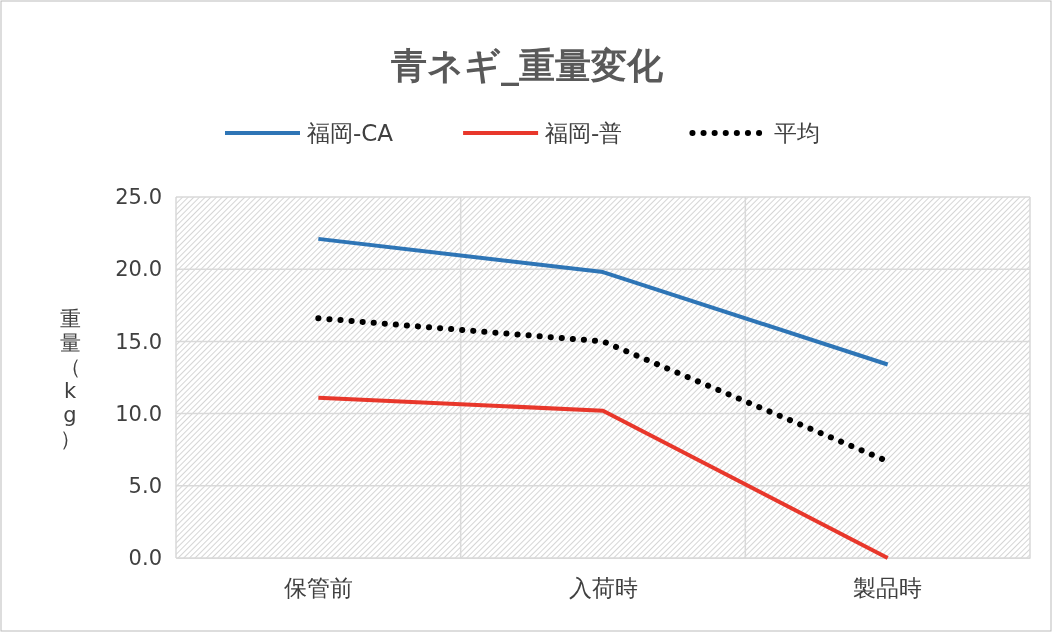 Image resolution: width=1054 pixels, height=635 pixels. I want to click on y-tick-label: 25.0, so click(138, 197).